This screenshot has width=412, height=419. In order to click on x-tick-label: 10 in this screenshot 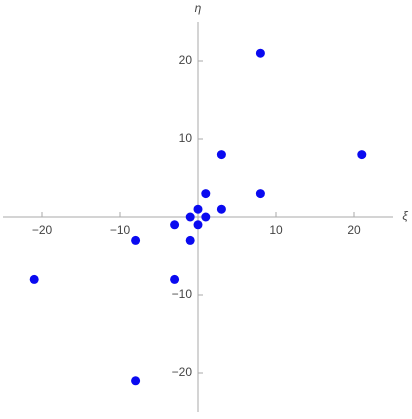, I will do `click(276, 230)`.